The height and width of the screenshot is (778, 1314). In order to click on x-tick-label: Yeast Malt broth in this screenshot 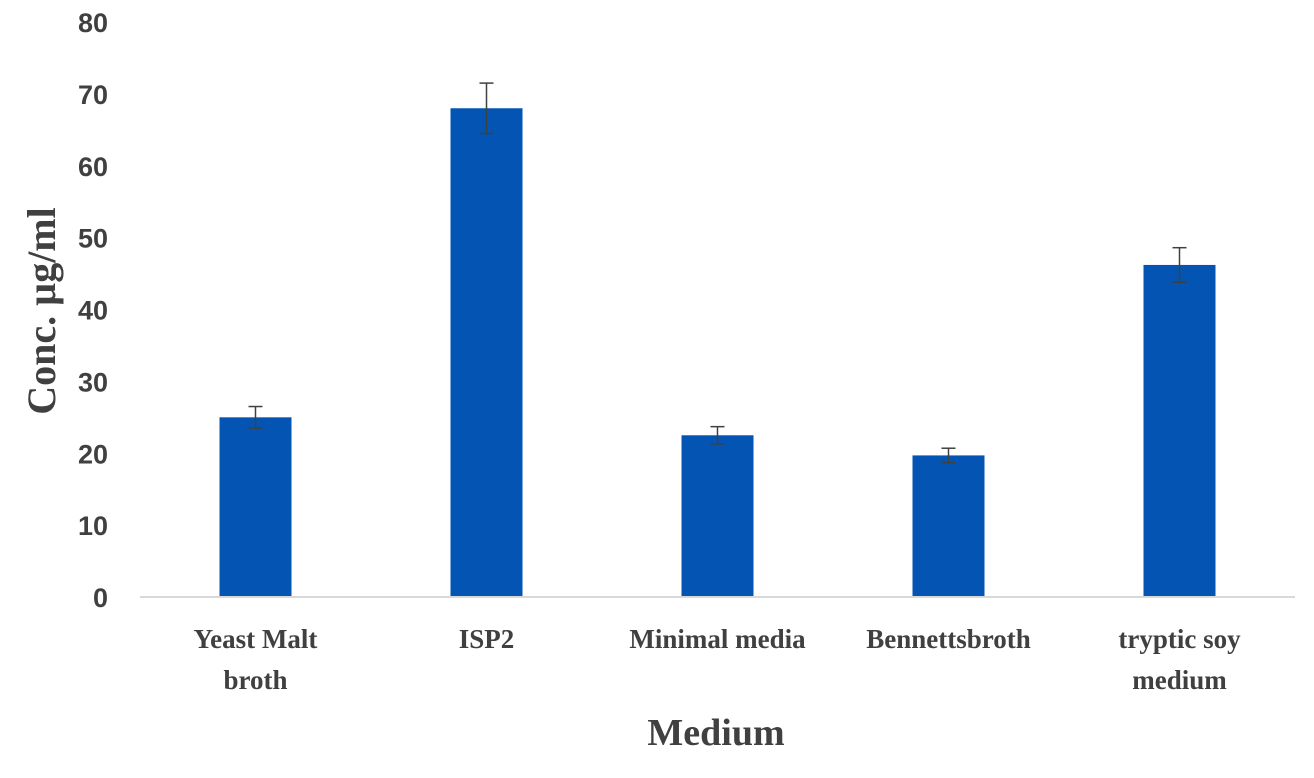, I will do `click(256, 659)`.